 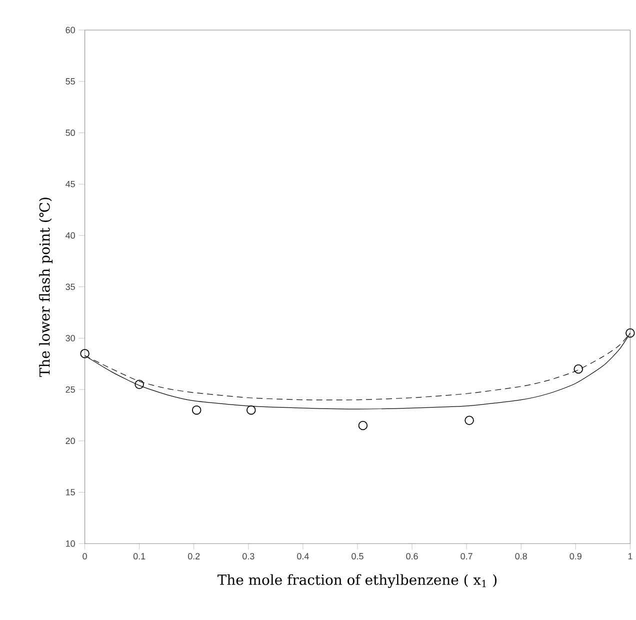 What do you see at coordinates (70, 132) in the screenshot?
I see `y-tick-label: 50` at bounding box center [70, 132].